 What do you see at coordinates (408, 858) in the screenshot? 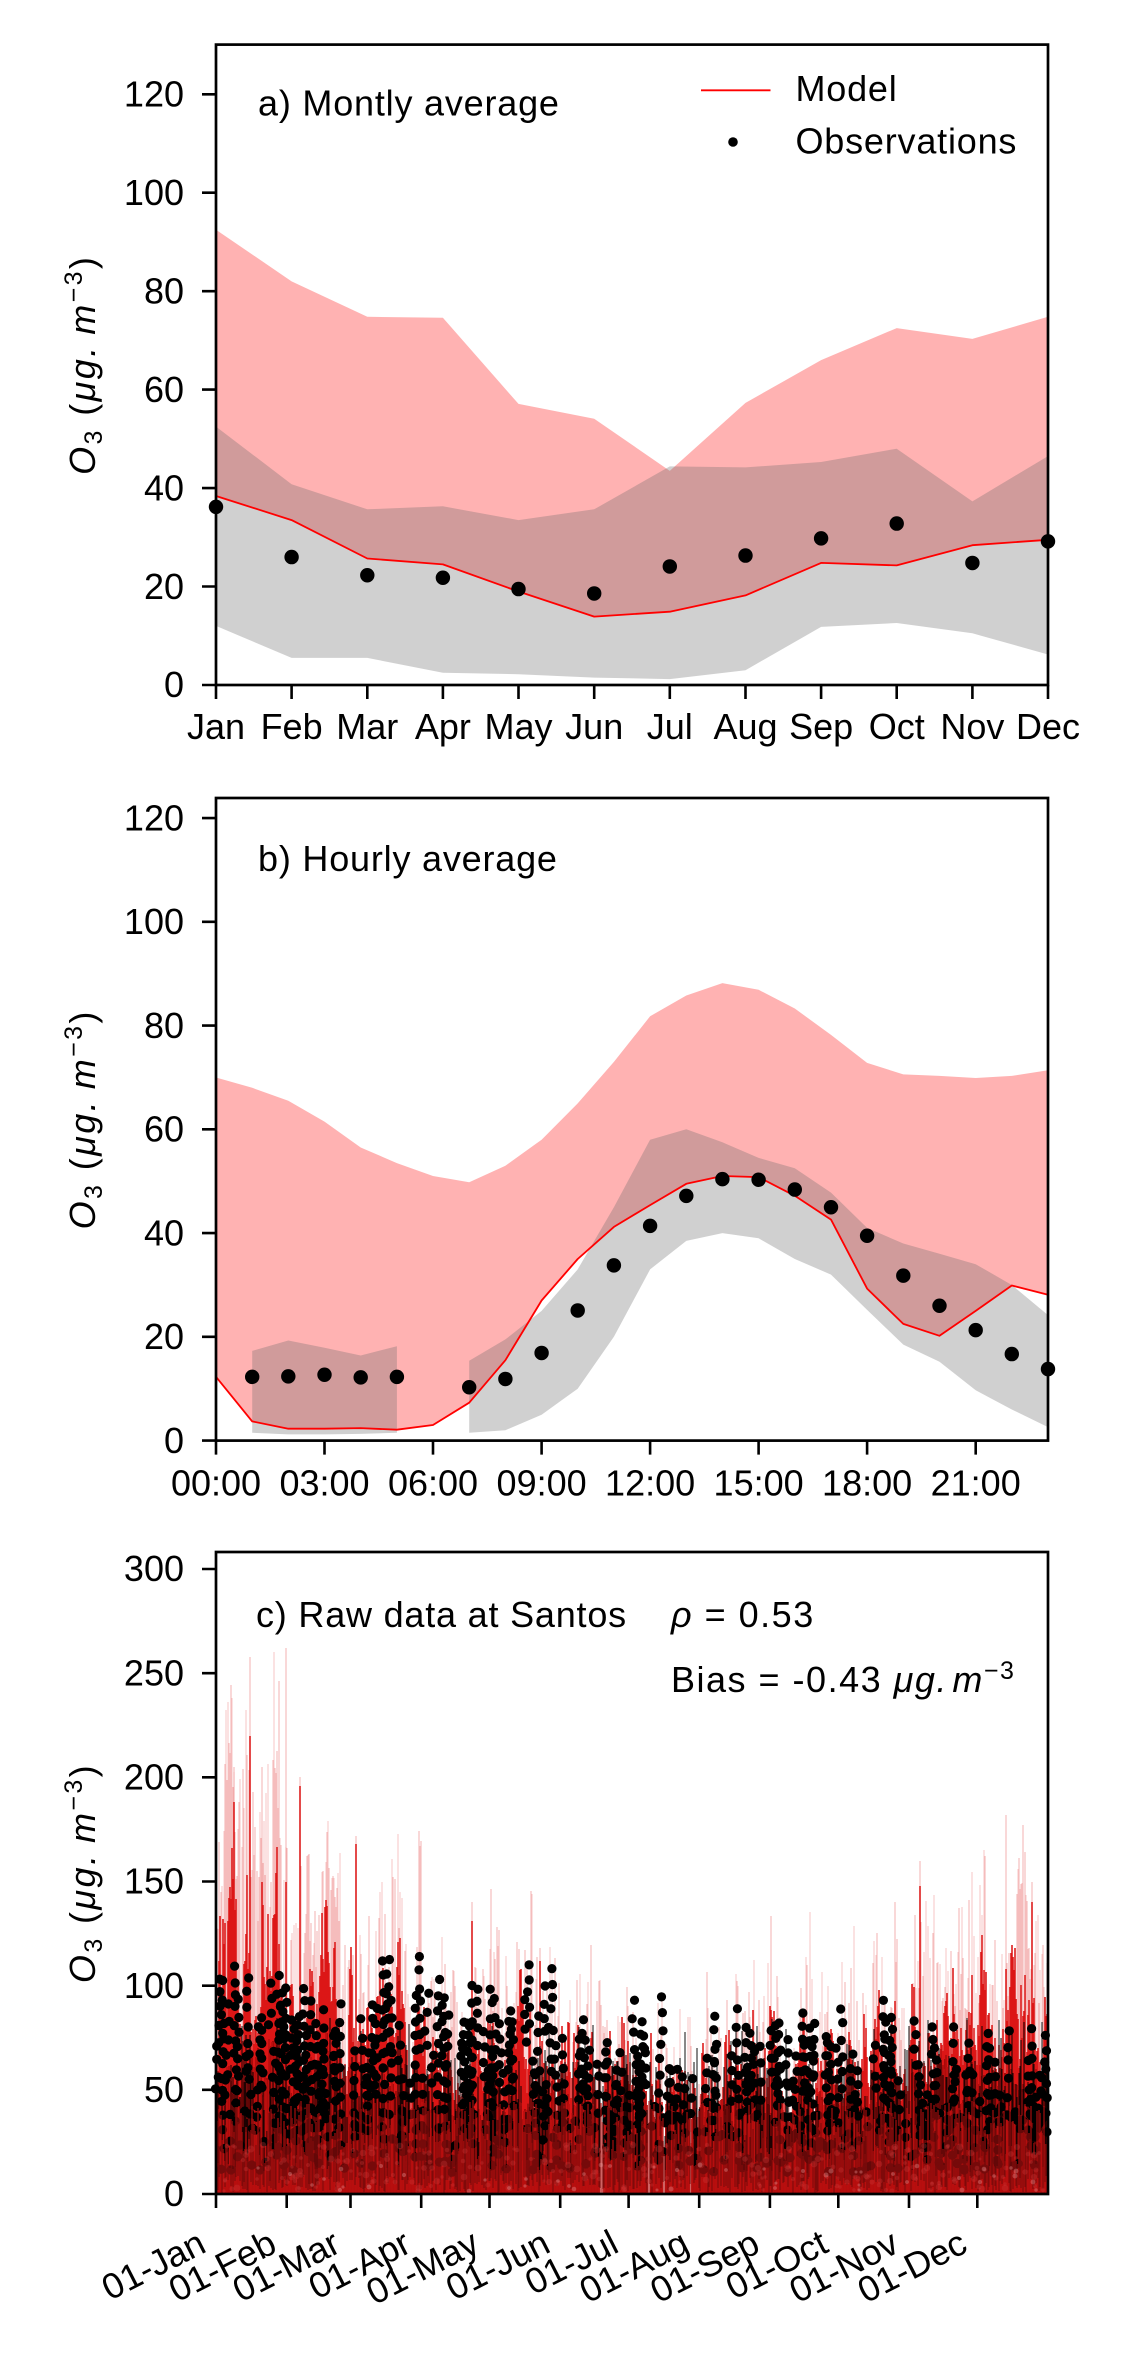
I see `svg-text: b) Hourly average` at bounding box center [408, 858].